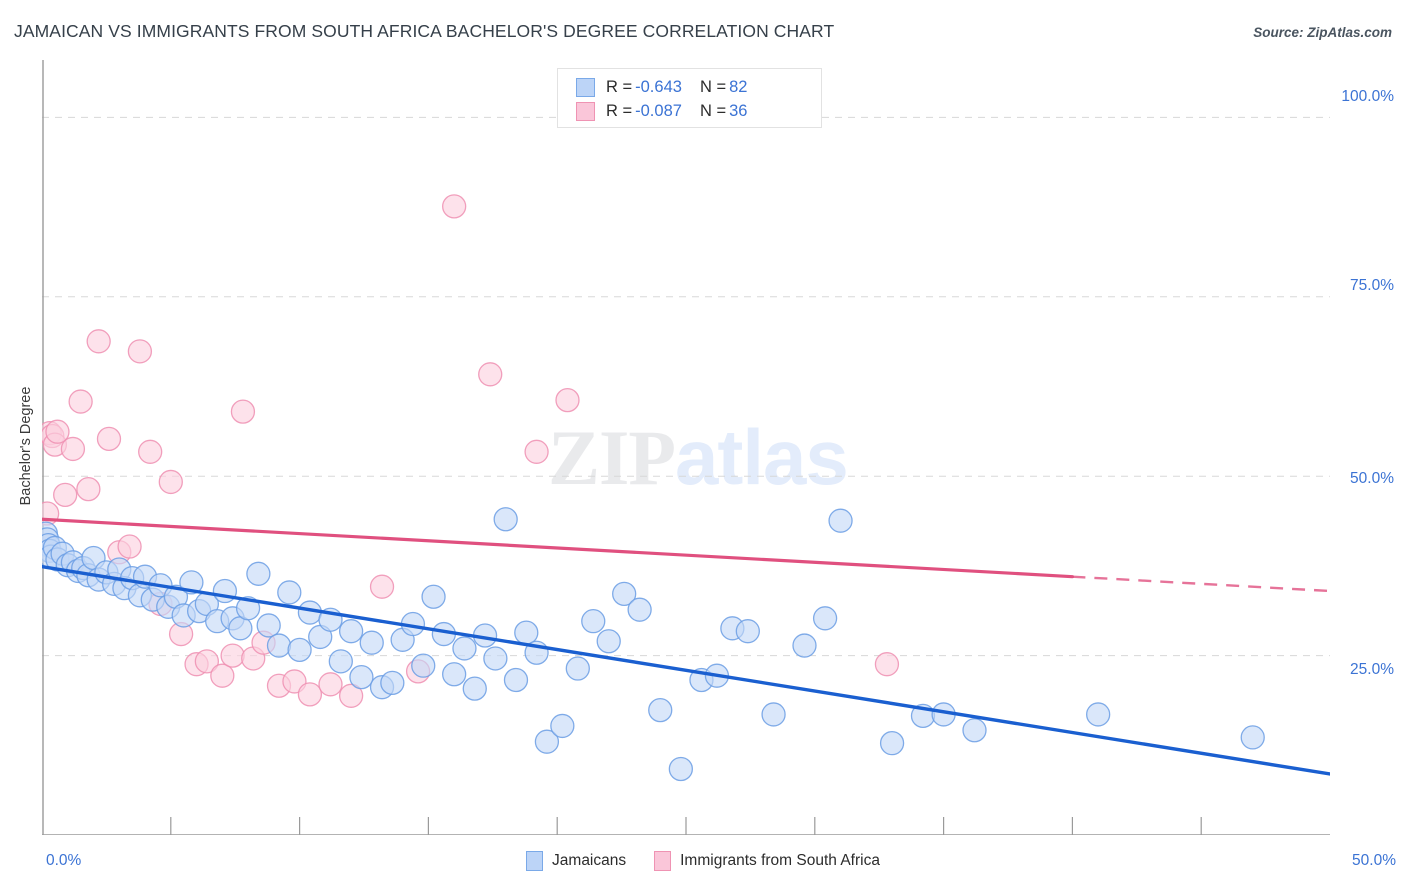  I want to click on legend-item-immigrants-from-south-africa: Immigrants from South Africa, so click(767, 861).